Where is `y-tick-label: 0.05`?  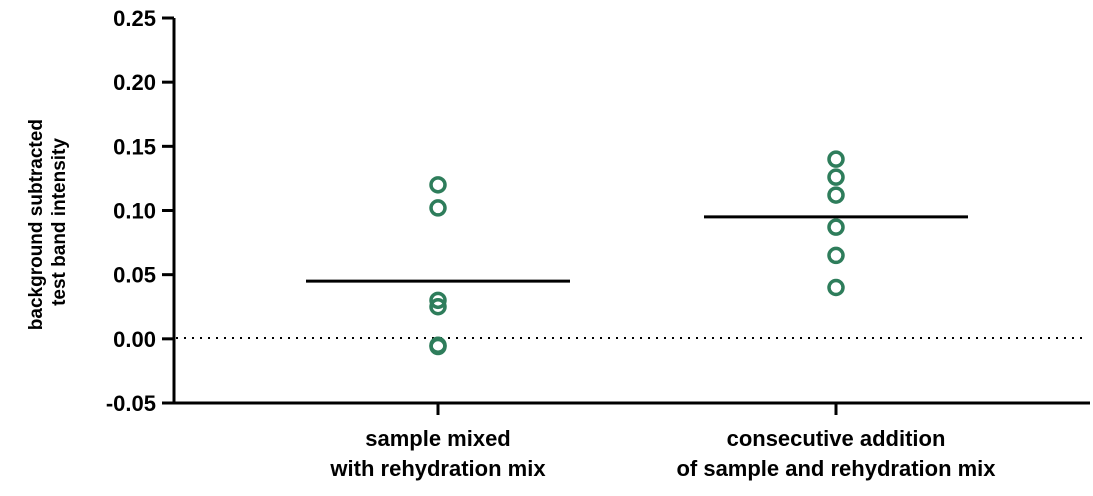 y-tick-label: 0.05 is located at coordinates (134, 275).